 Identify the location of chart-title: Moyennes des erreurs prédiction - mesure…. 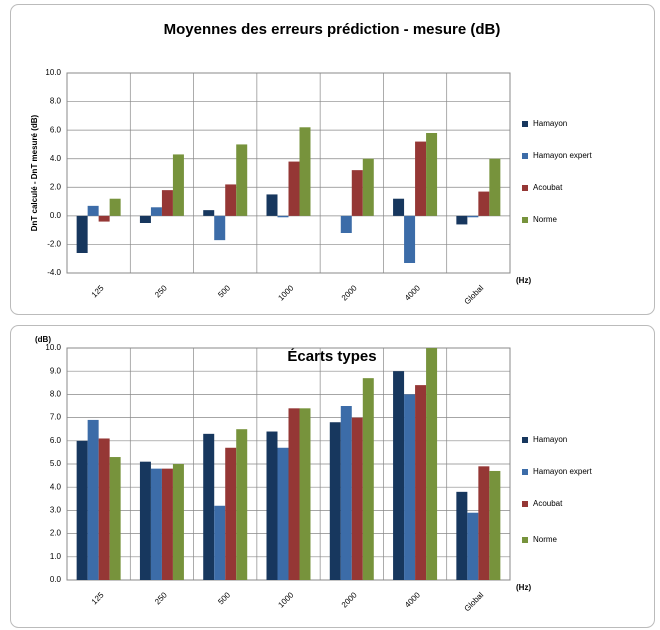
(332, 29).